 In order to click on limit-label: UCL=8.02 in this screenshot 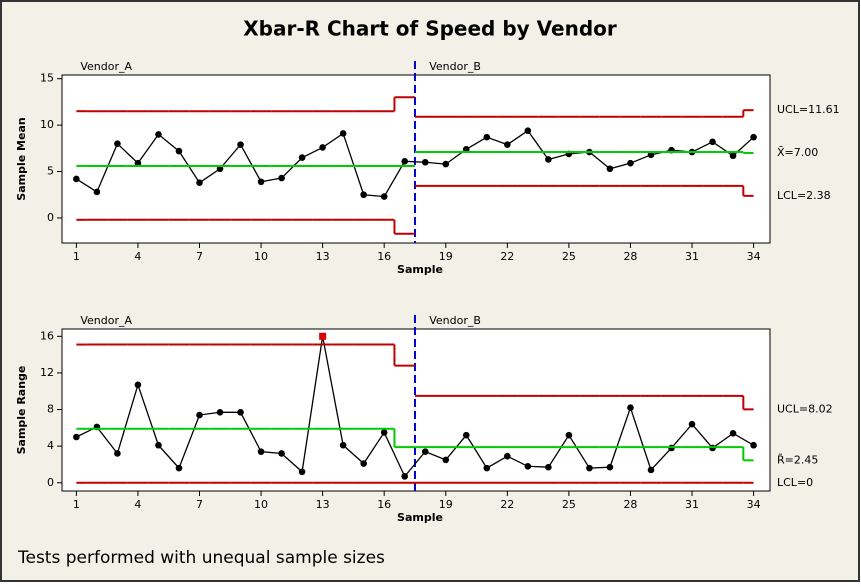, I will do `click(805, 408)`.